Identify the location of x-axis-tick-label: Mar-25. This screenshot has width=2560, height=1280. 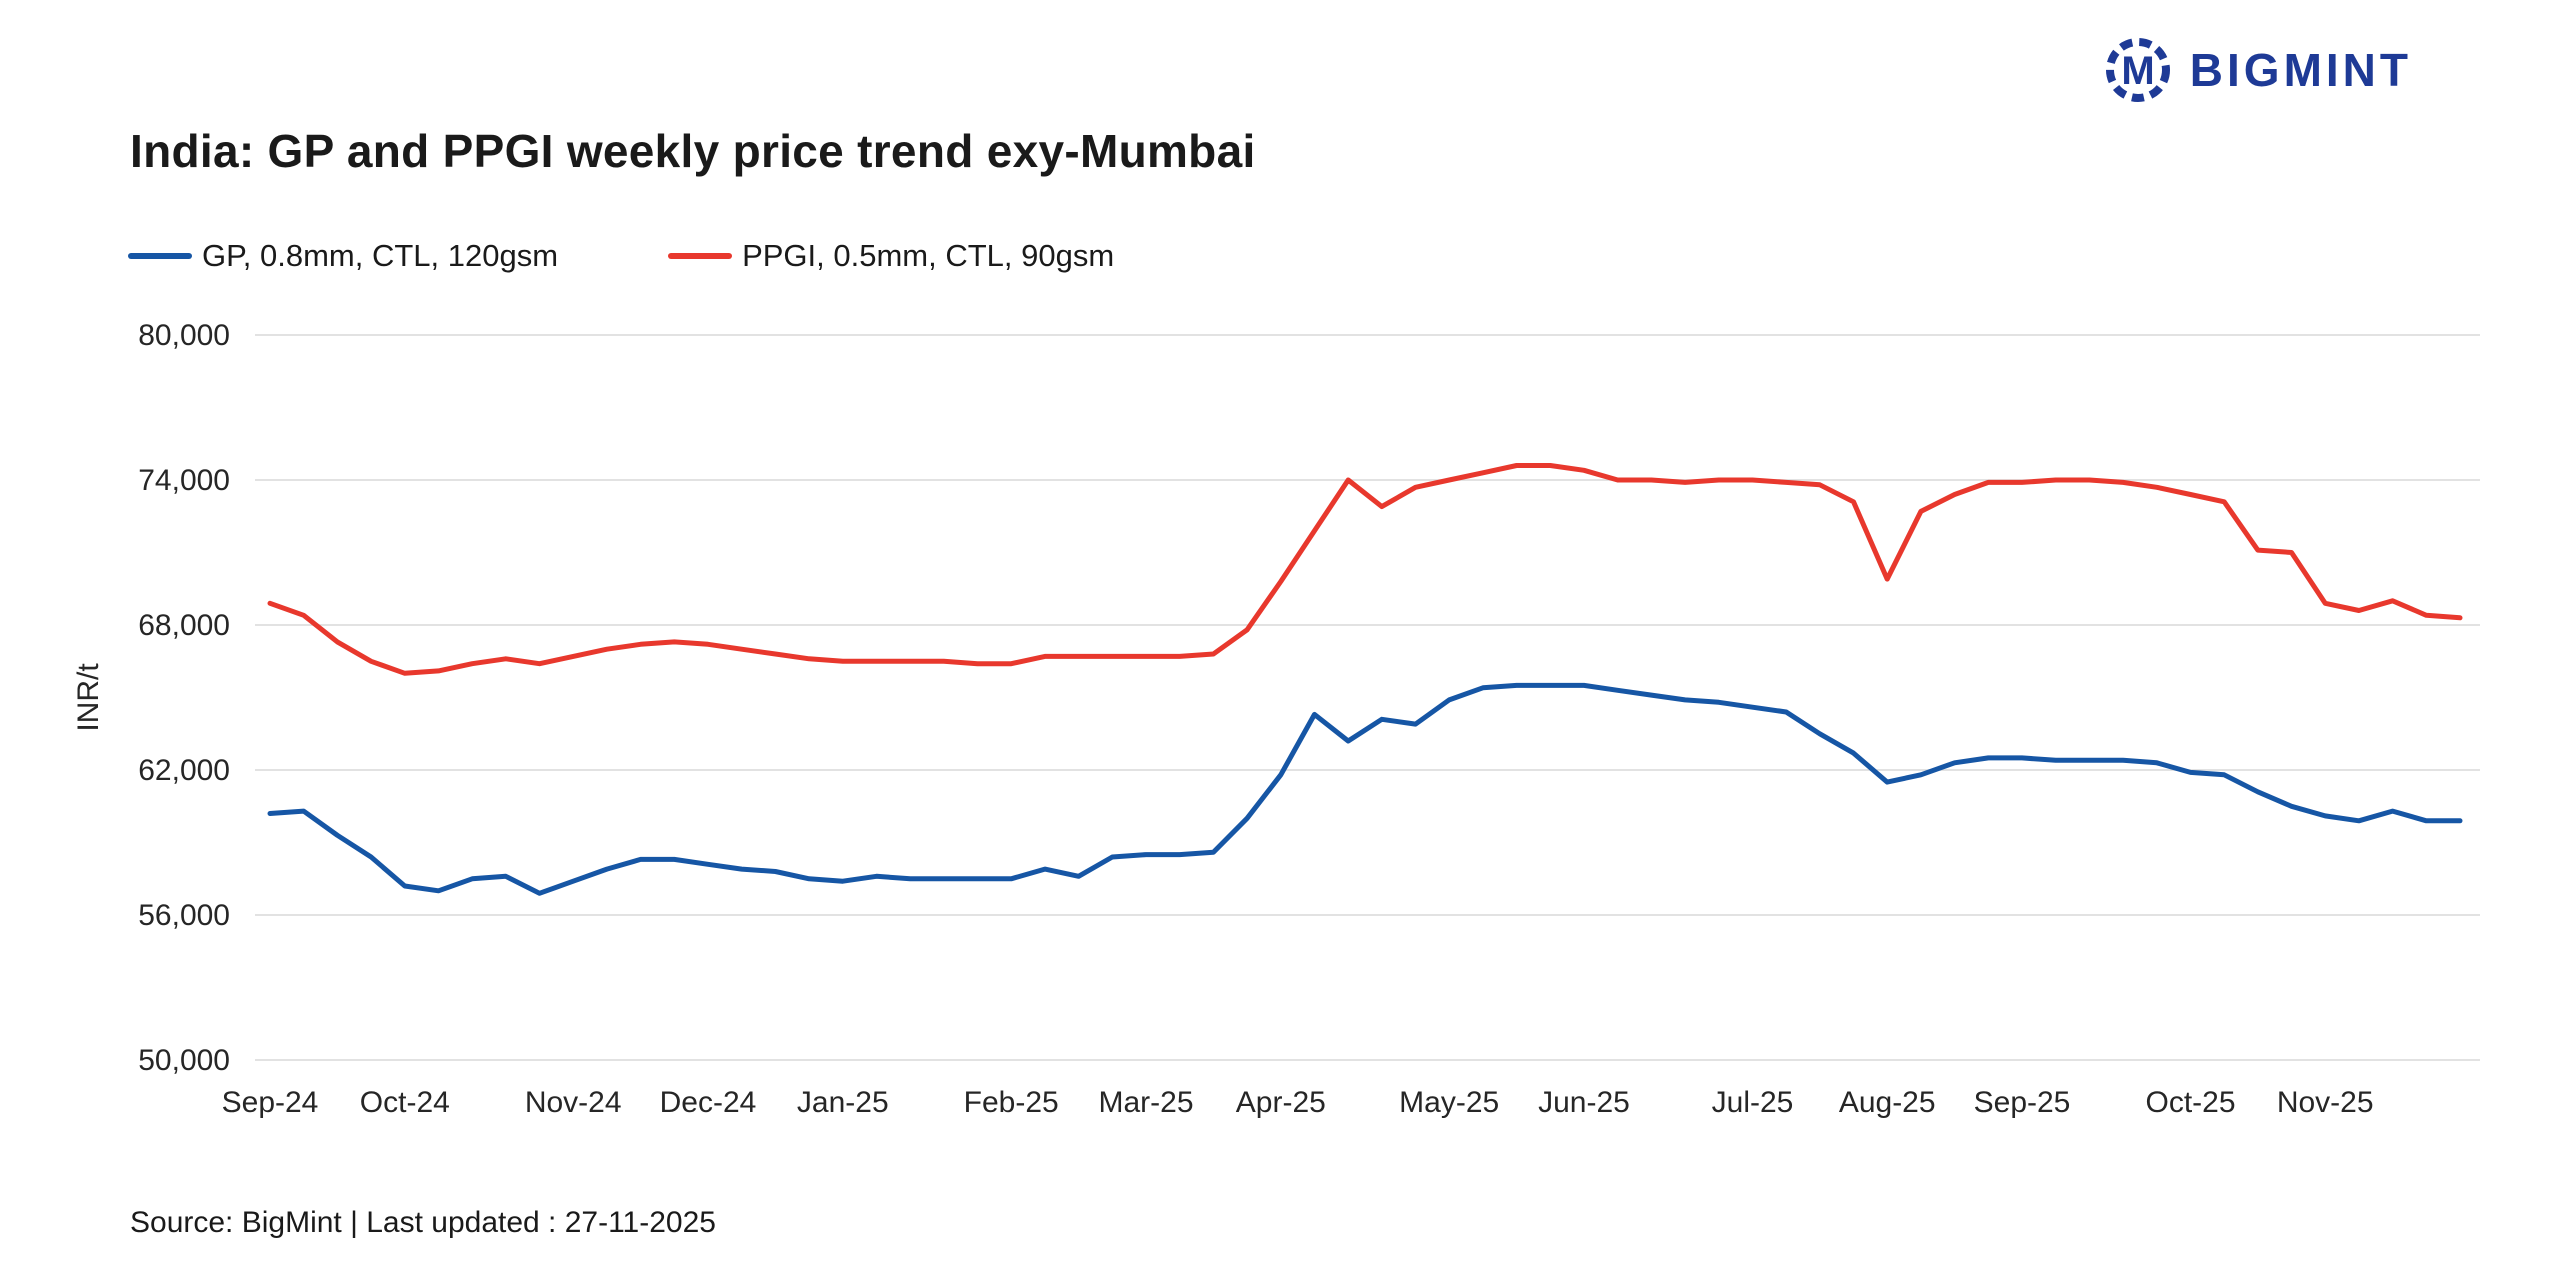
(1145, 1102).